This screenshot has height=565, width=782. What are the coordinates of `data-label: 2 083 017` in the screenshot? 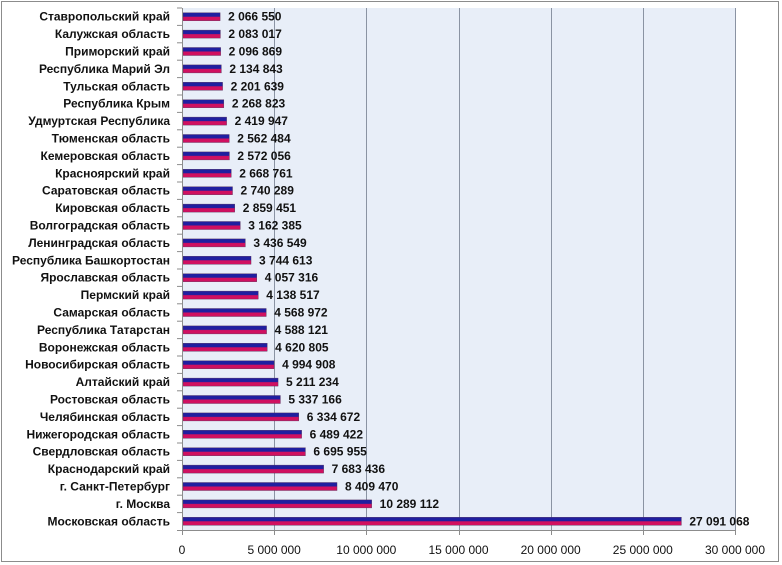 It's located at (255, 34).